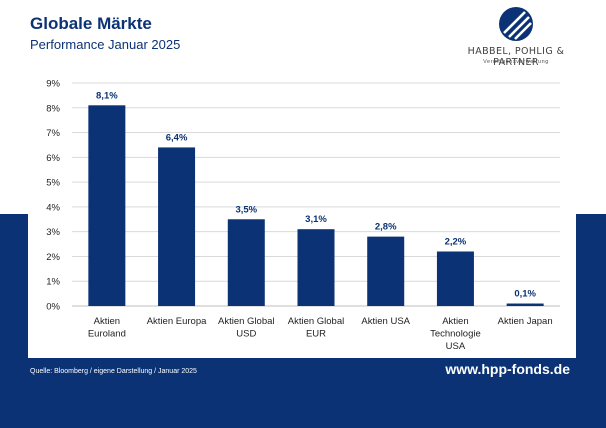 This screenshot has width=606, height=428. I want to click on y-tick-label: 7%, so click(53, 133).